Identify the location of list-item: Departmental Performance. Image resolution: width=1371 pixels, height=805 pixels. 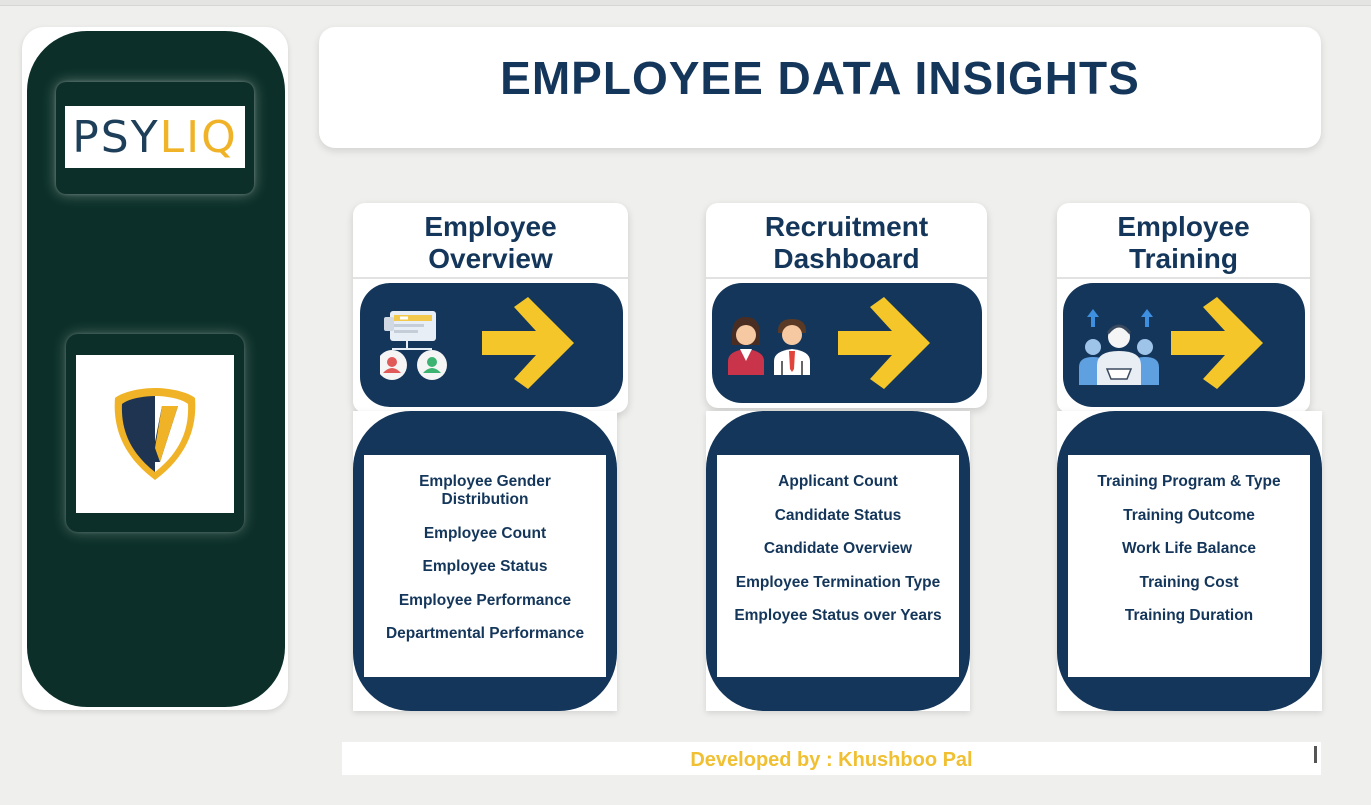
(485, 633).